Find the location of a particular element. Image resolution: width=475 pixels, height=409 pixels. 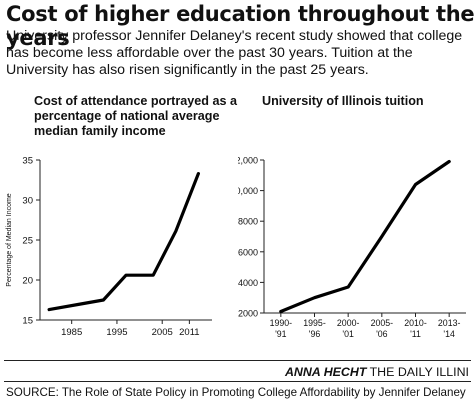

y-tick-label: 8000 is located at coordinates (248, 222).